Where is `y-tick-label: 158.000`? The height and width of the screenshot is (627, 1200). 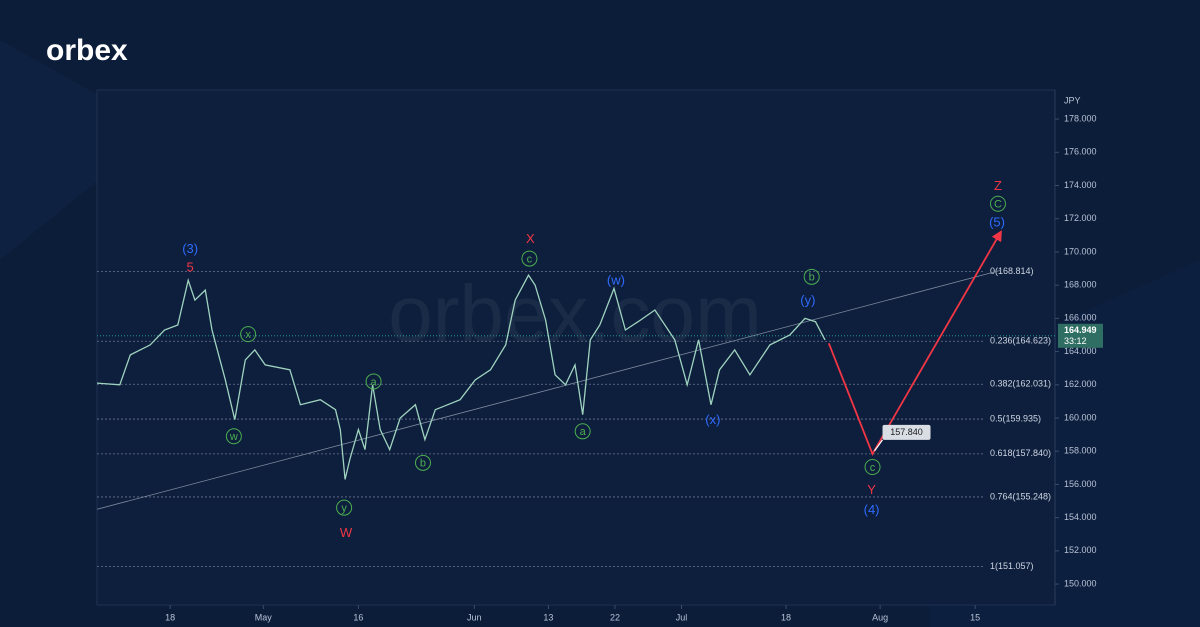 y-tick-label: 158.000 is located at coordinates (1080, 451).